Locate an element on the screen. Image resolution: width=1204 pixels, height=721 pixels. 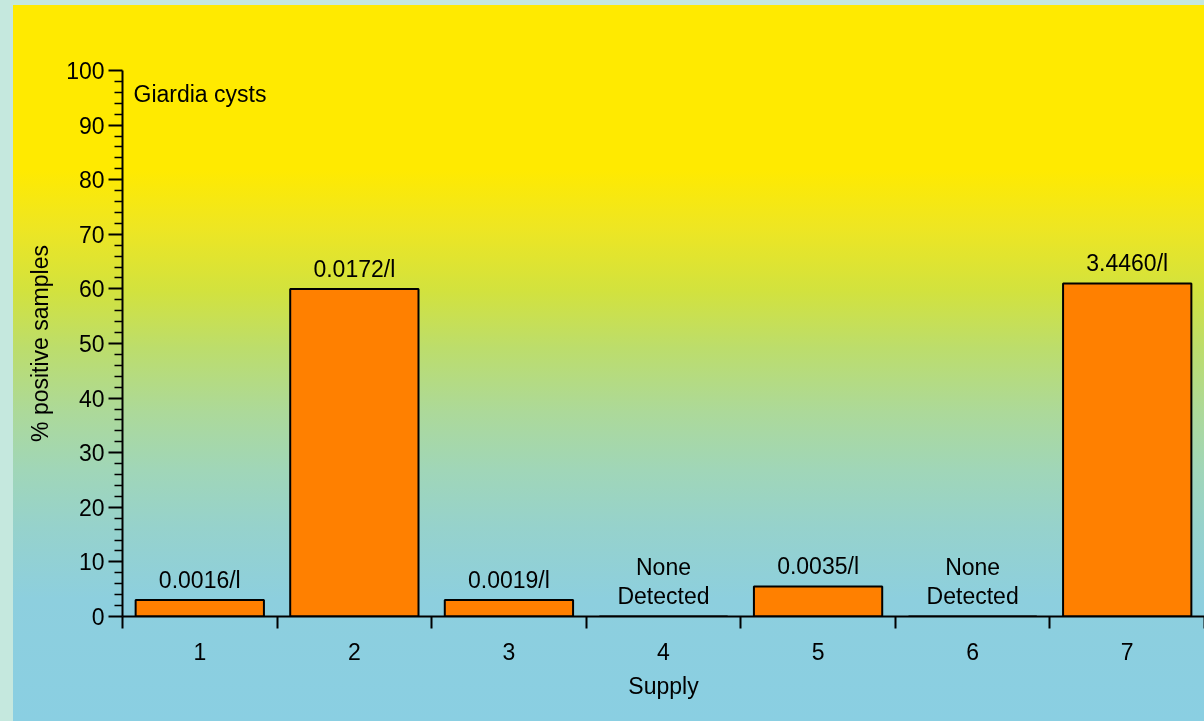
y-tick-label: 70 is located at coordinates (91, 234).